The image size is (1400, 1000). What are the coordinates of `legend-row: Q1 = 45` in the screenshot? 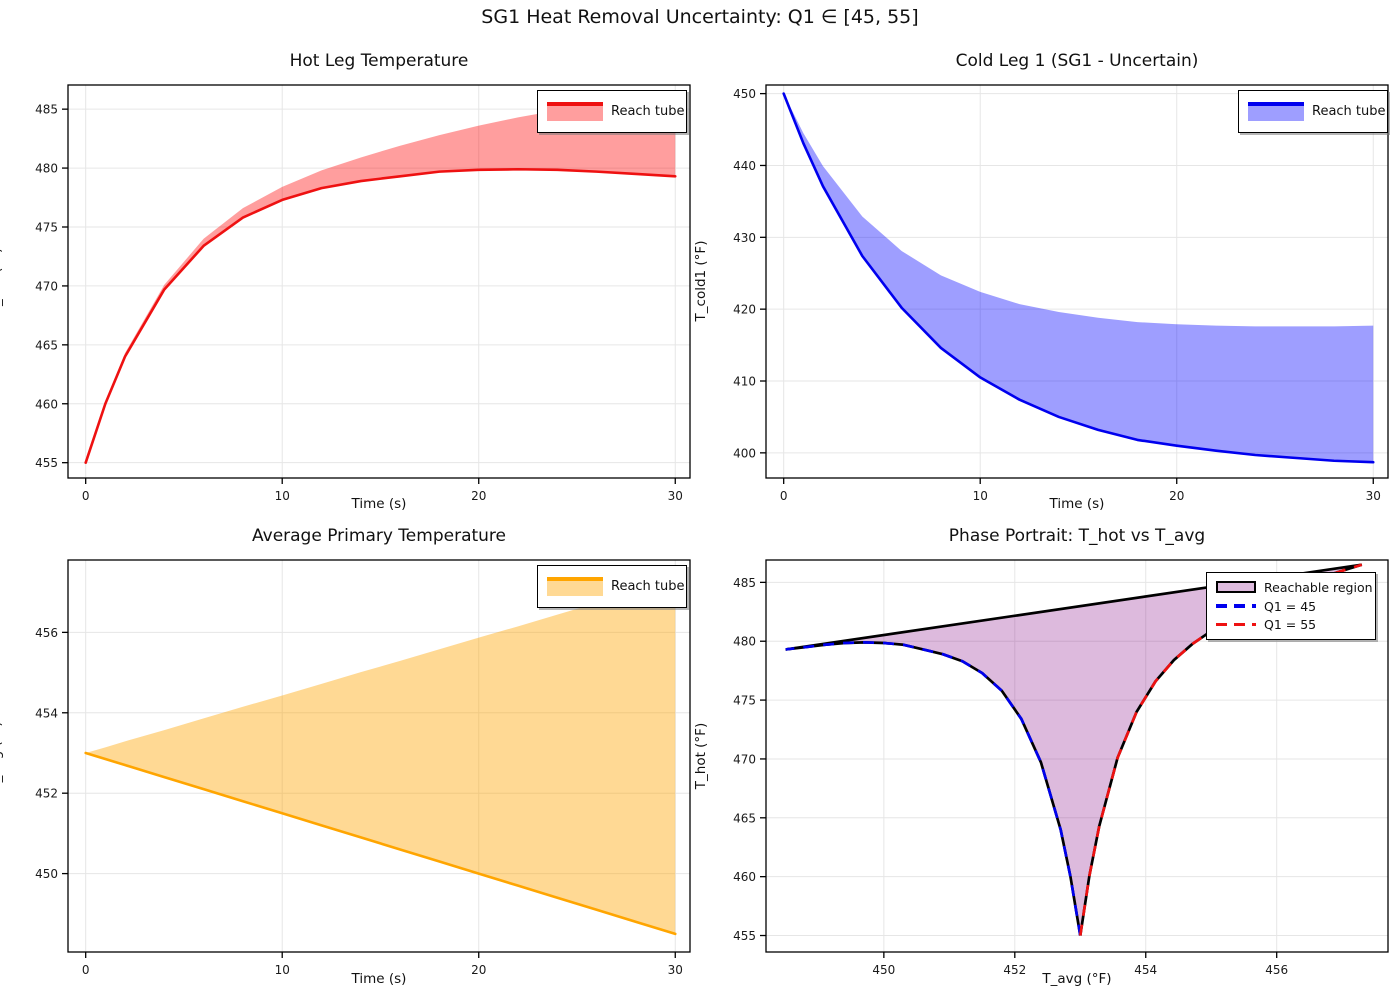 It's located at (1291, 606).